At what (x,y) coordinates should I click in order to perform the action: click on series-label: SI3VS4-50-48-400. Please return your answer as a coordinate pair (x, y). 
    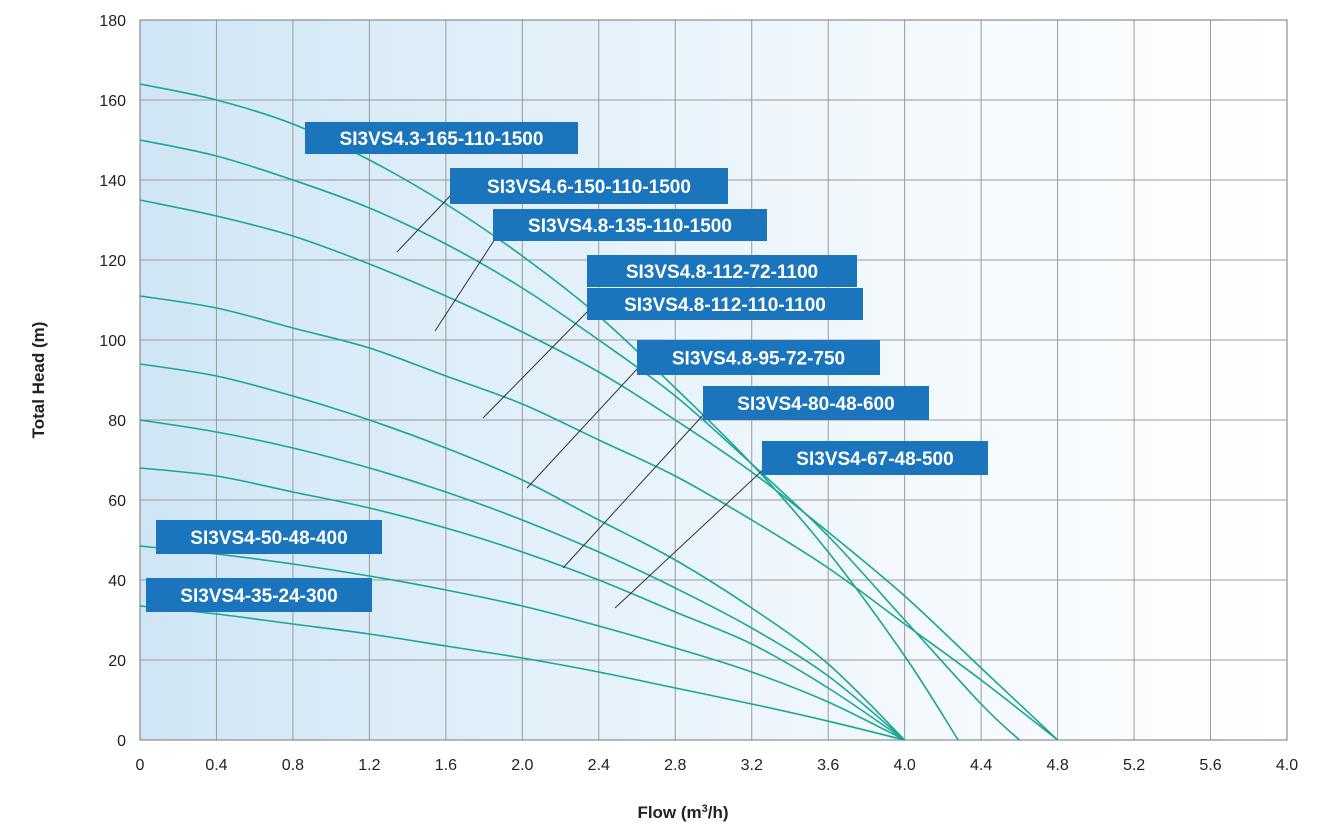
    Looking at the image, I should click on (268, 538).